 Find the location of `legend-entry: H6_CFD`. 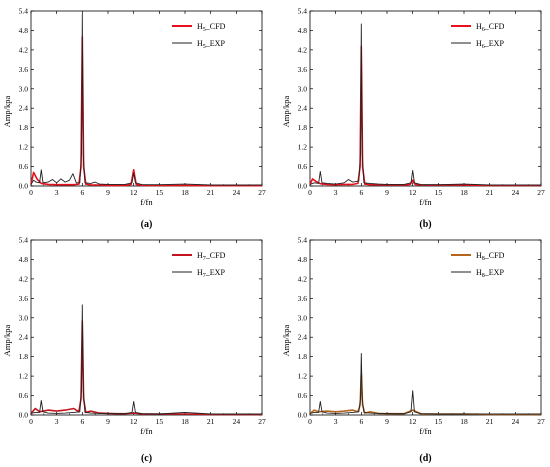

legend-entry: H6_CFD is located at coordinates (490, 27).